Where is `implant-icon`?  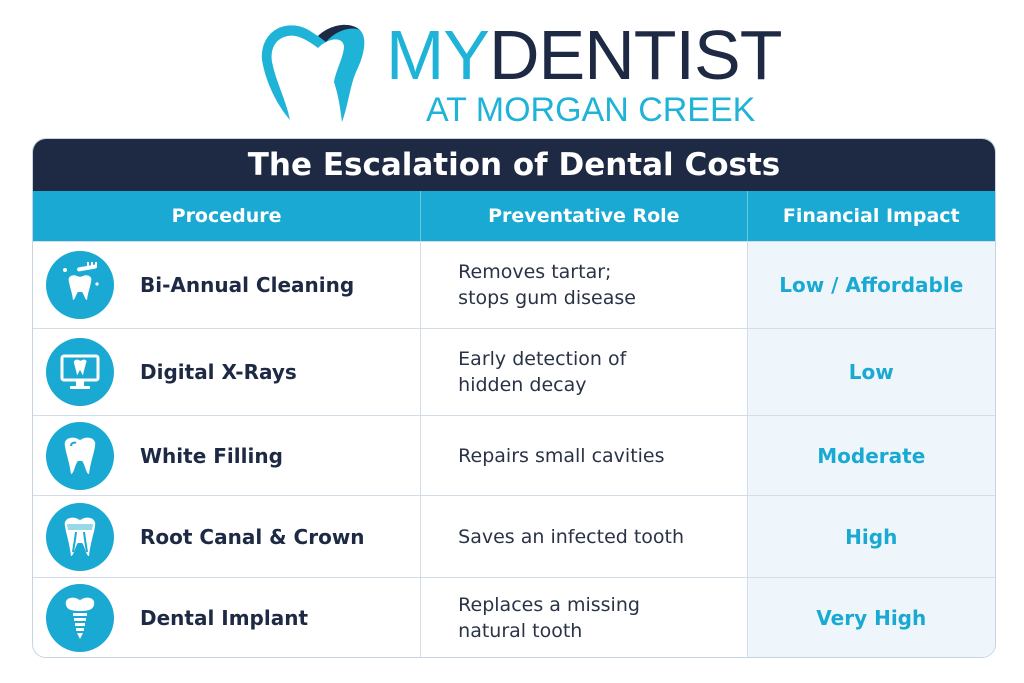 implant-icon is located at coordinates (80, 617).